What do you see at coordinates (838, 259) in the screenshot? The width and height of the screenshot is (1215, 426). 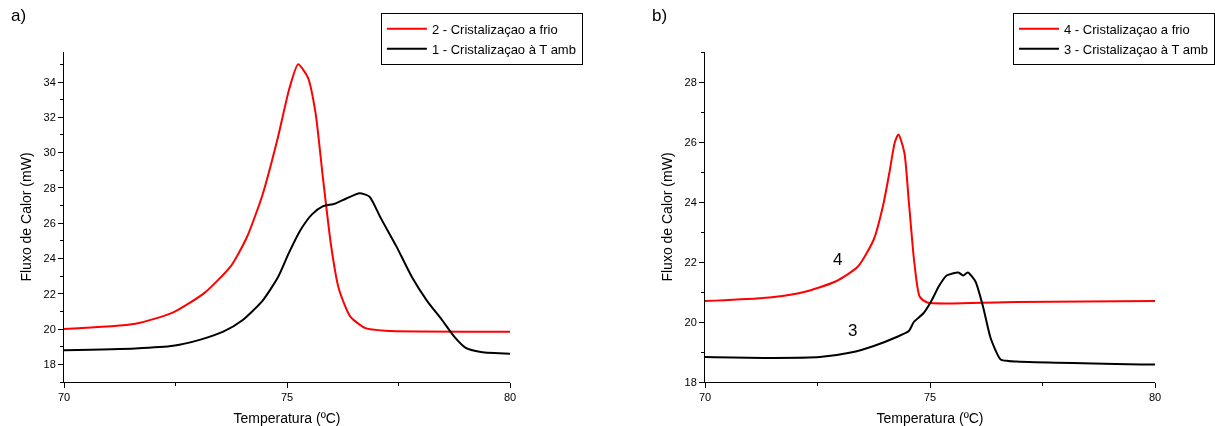 I see `annotation: 4` at bounding box center [838, 259].